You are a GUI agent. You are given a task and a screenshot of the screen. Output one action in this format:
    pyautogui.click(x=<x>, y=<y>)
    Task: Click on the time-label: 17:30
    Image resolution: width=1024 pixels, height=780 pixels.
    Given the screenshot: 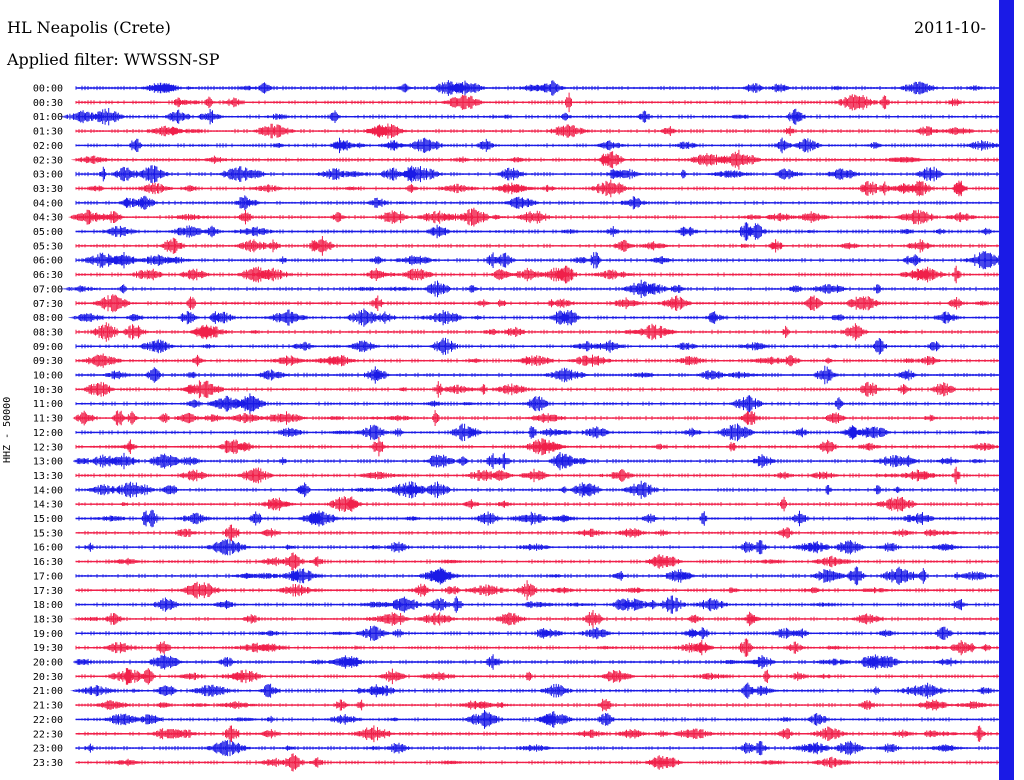 What is the action you would take?
    pyautogui.click(x=48, y=591)
    